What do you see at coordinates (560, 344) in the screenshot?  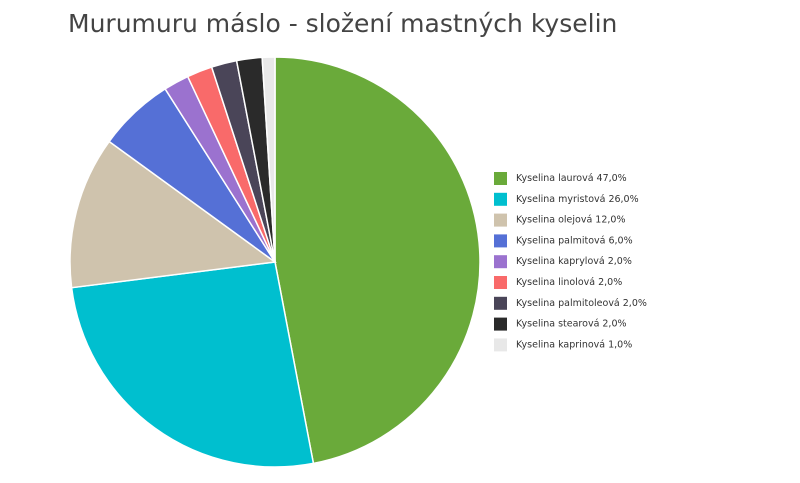 I see `legend-label: Kyselina kaprinová` at bounding box center [560, 344].